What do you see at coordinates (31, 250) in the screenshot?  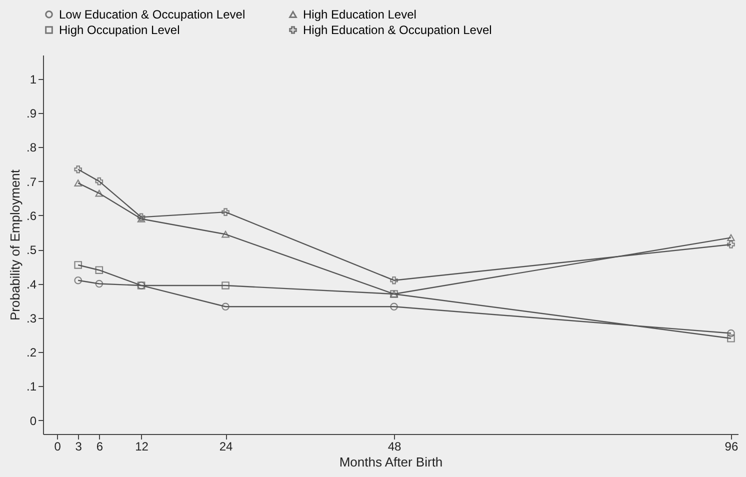 I see `y-tick-label: .5` at bounding box center [31, 250].